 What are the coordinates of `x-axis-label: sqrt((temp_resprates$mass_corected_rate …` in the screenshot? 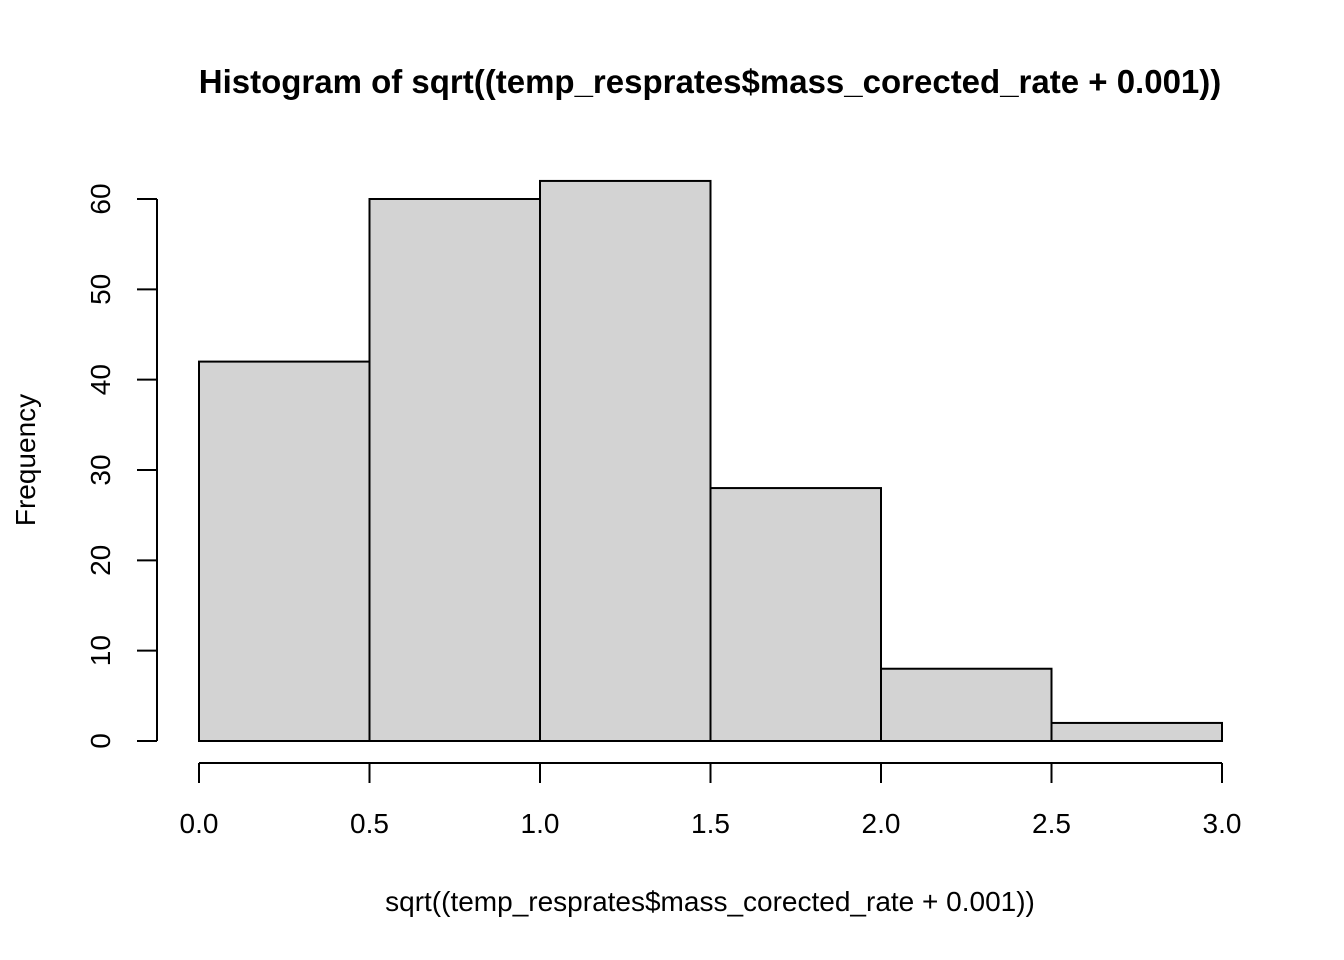 It's located at (710, 901).